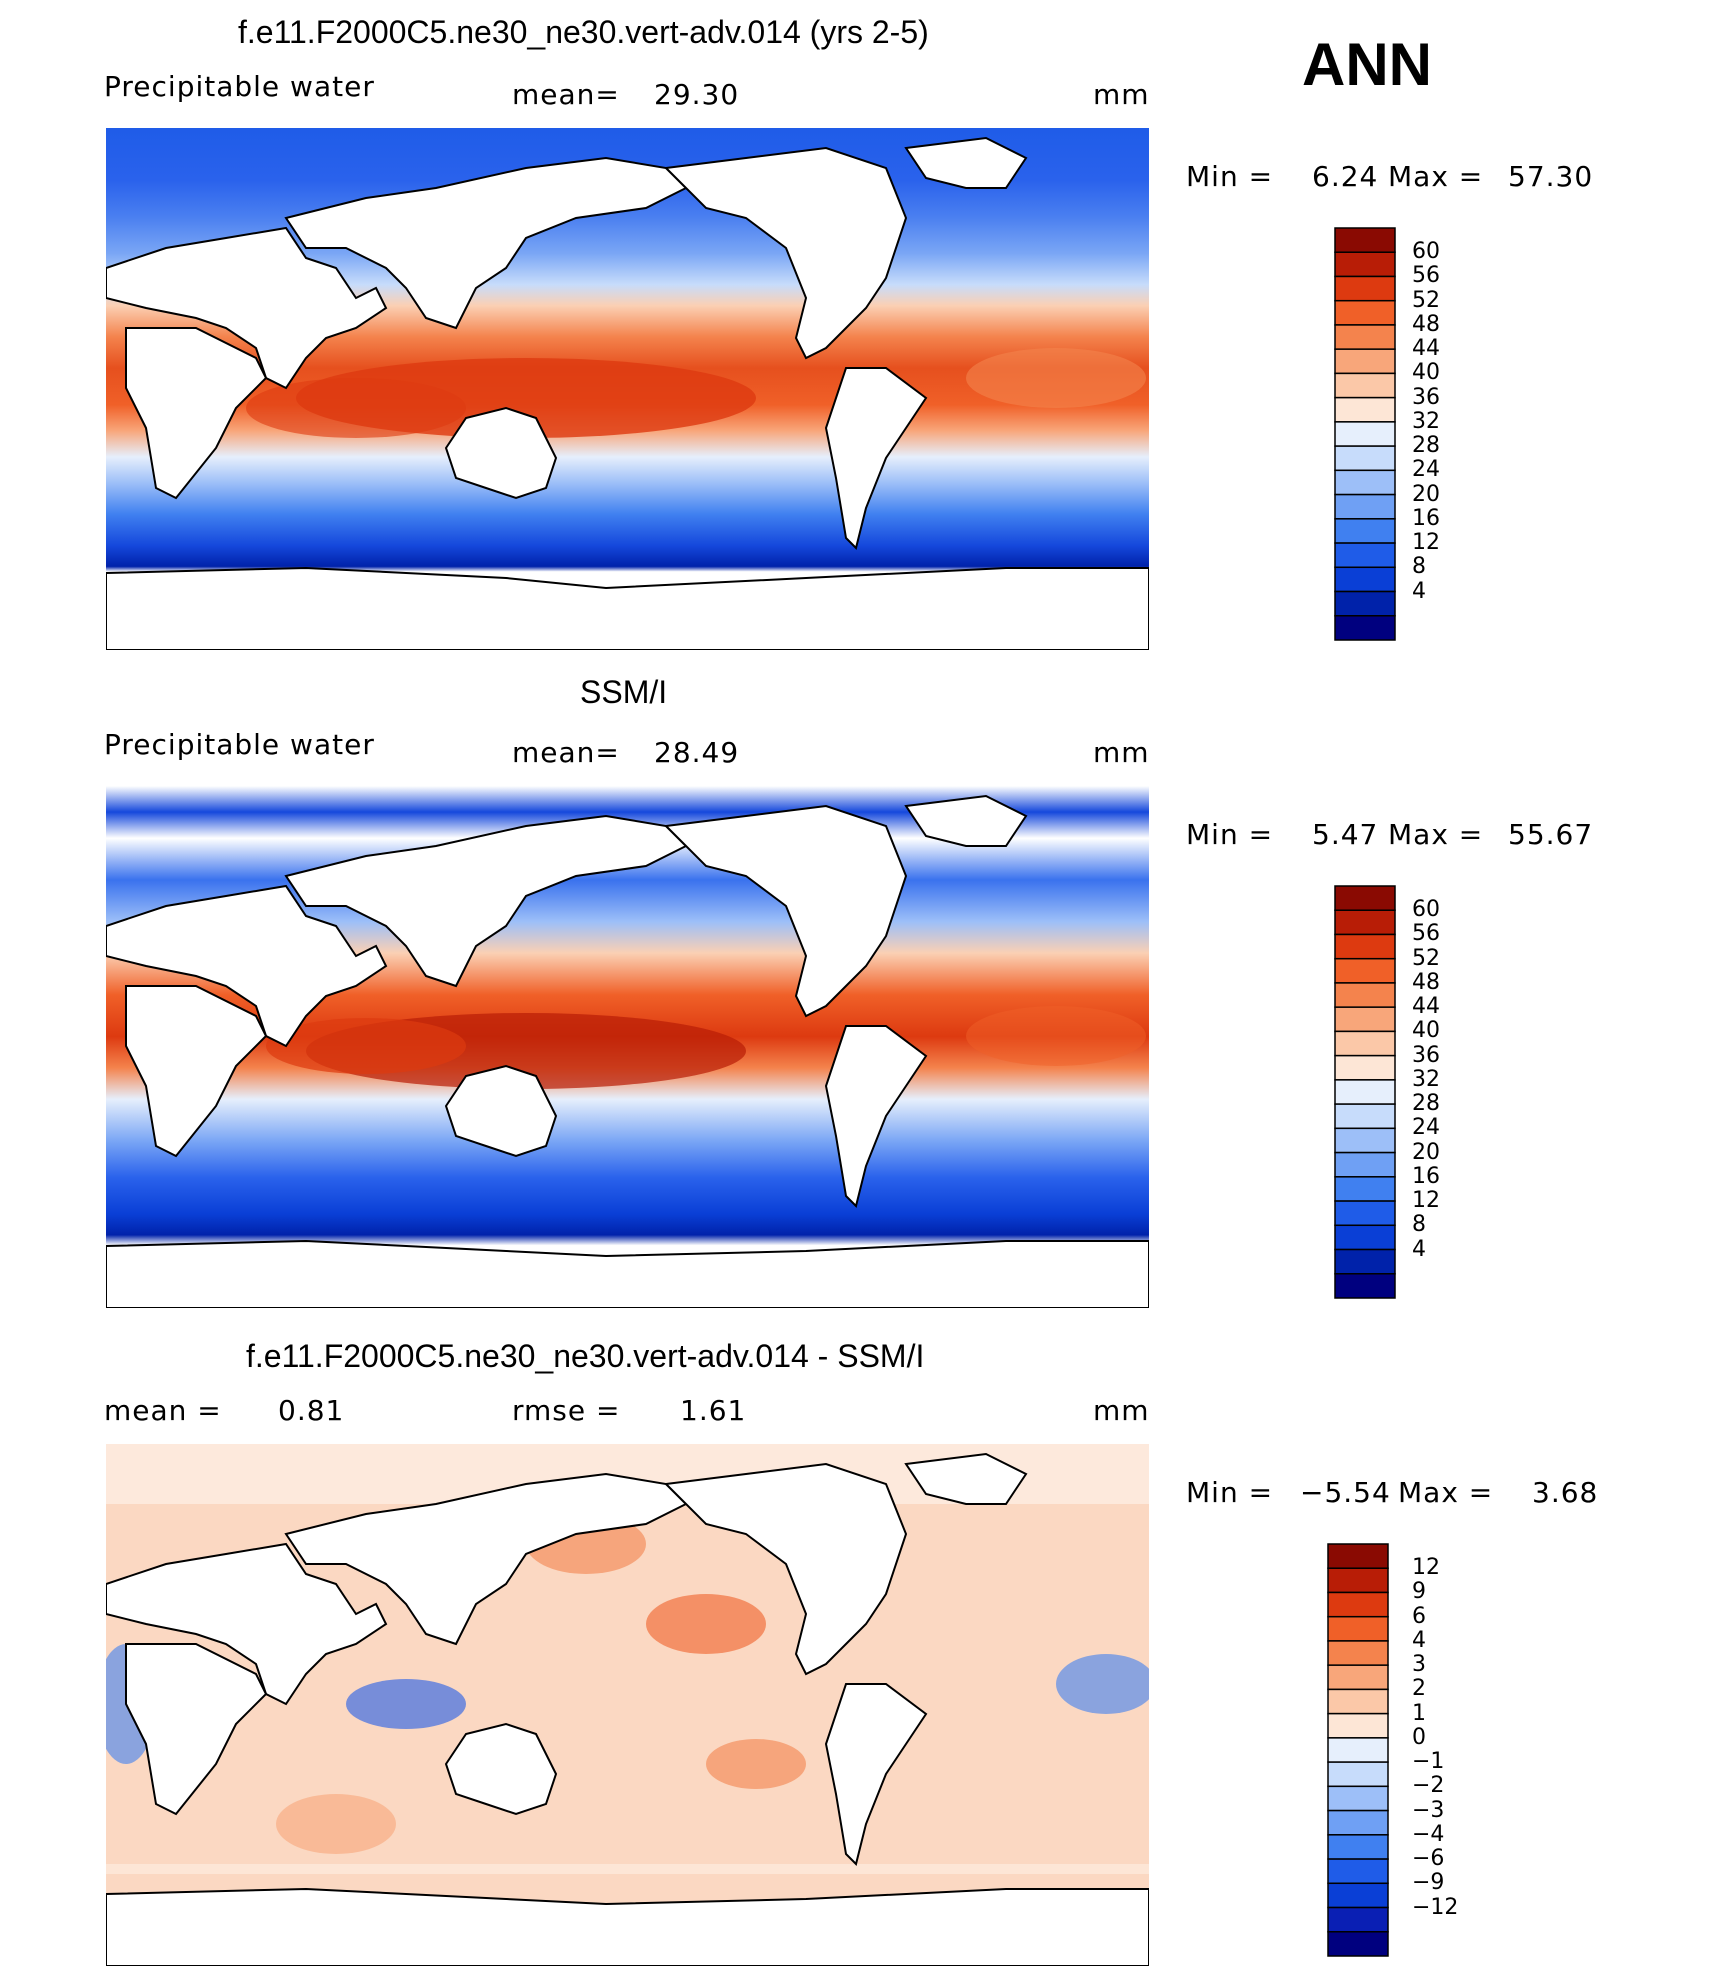 This screenshot has height=1986, width=1710. I want to click on colorbar-tick-label: 9, so click(1419, 1592).